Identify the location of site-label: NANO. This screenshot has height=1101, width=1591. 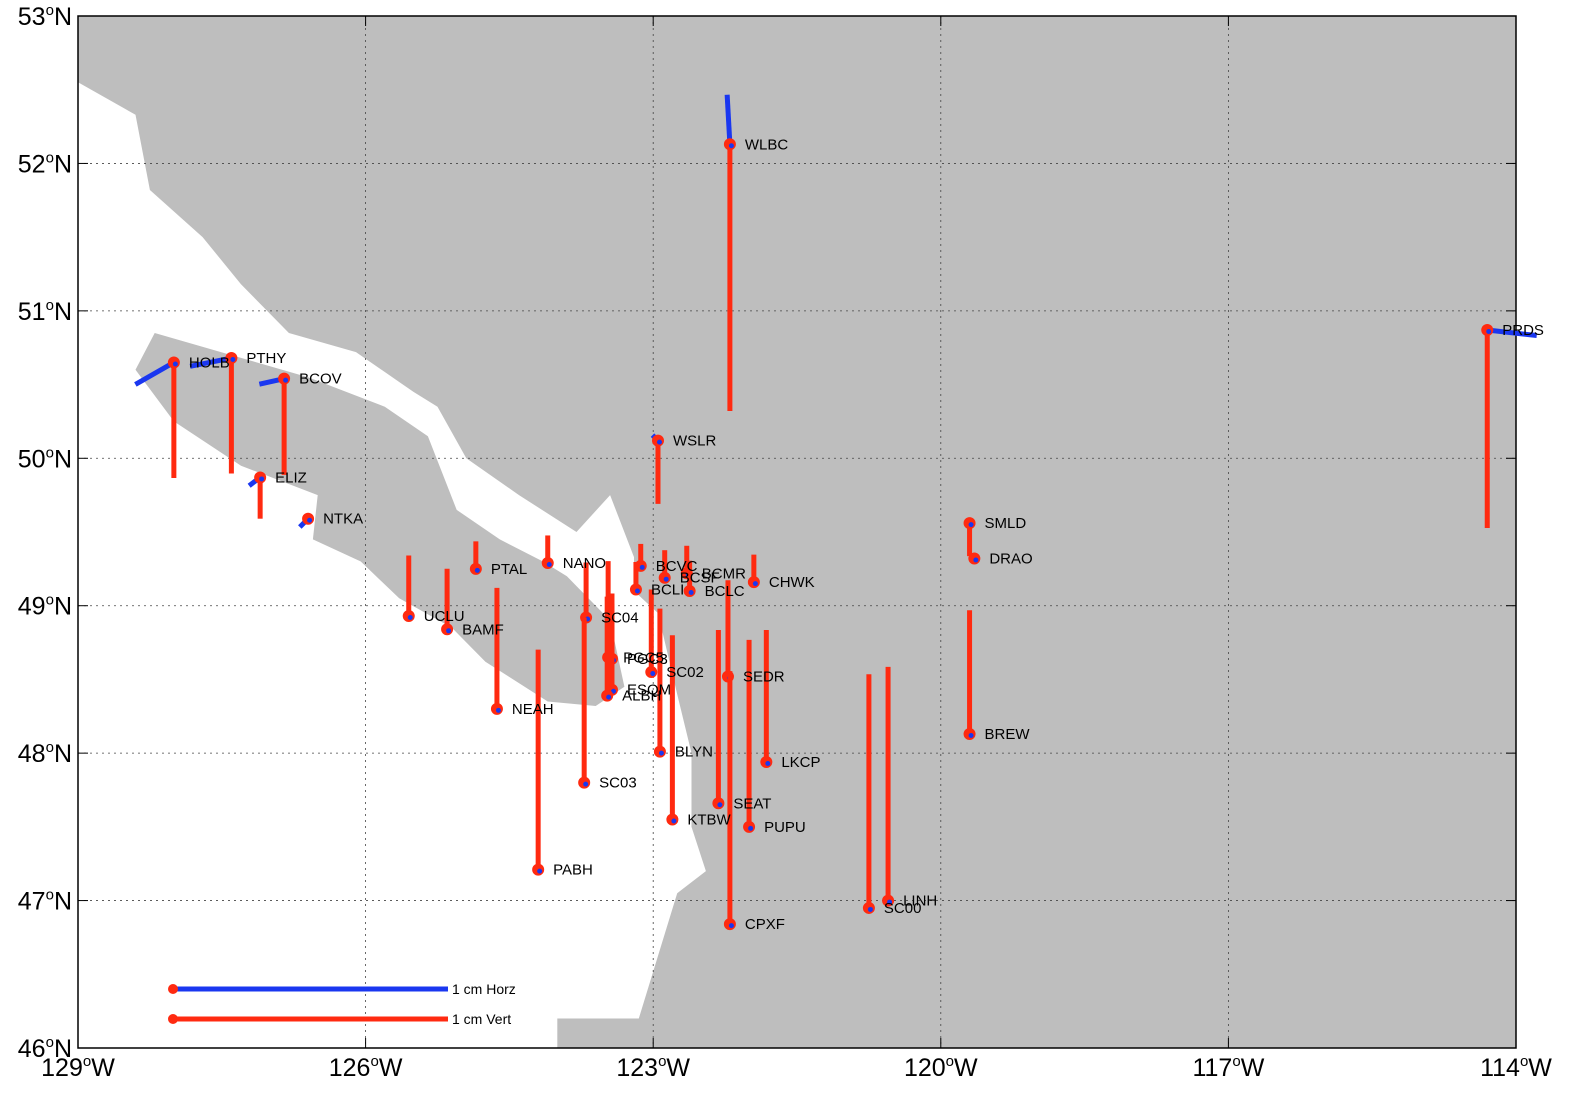
(584, 563).